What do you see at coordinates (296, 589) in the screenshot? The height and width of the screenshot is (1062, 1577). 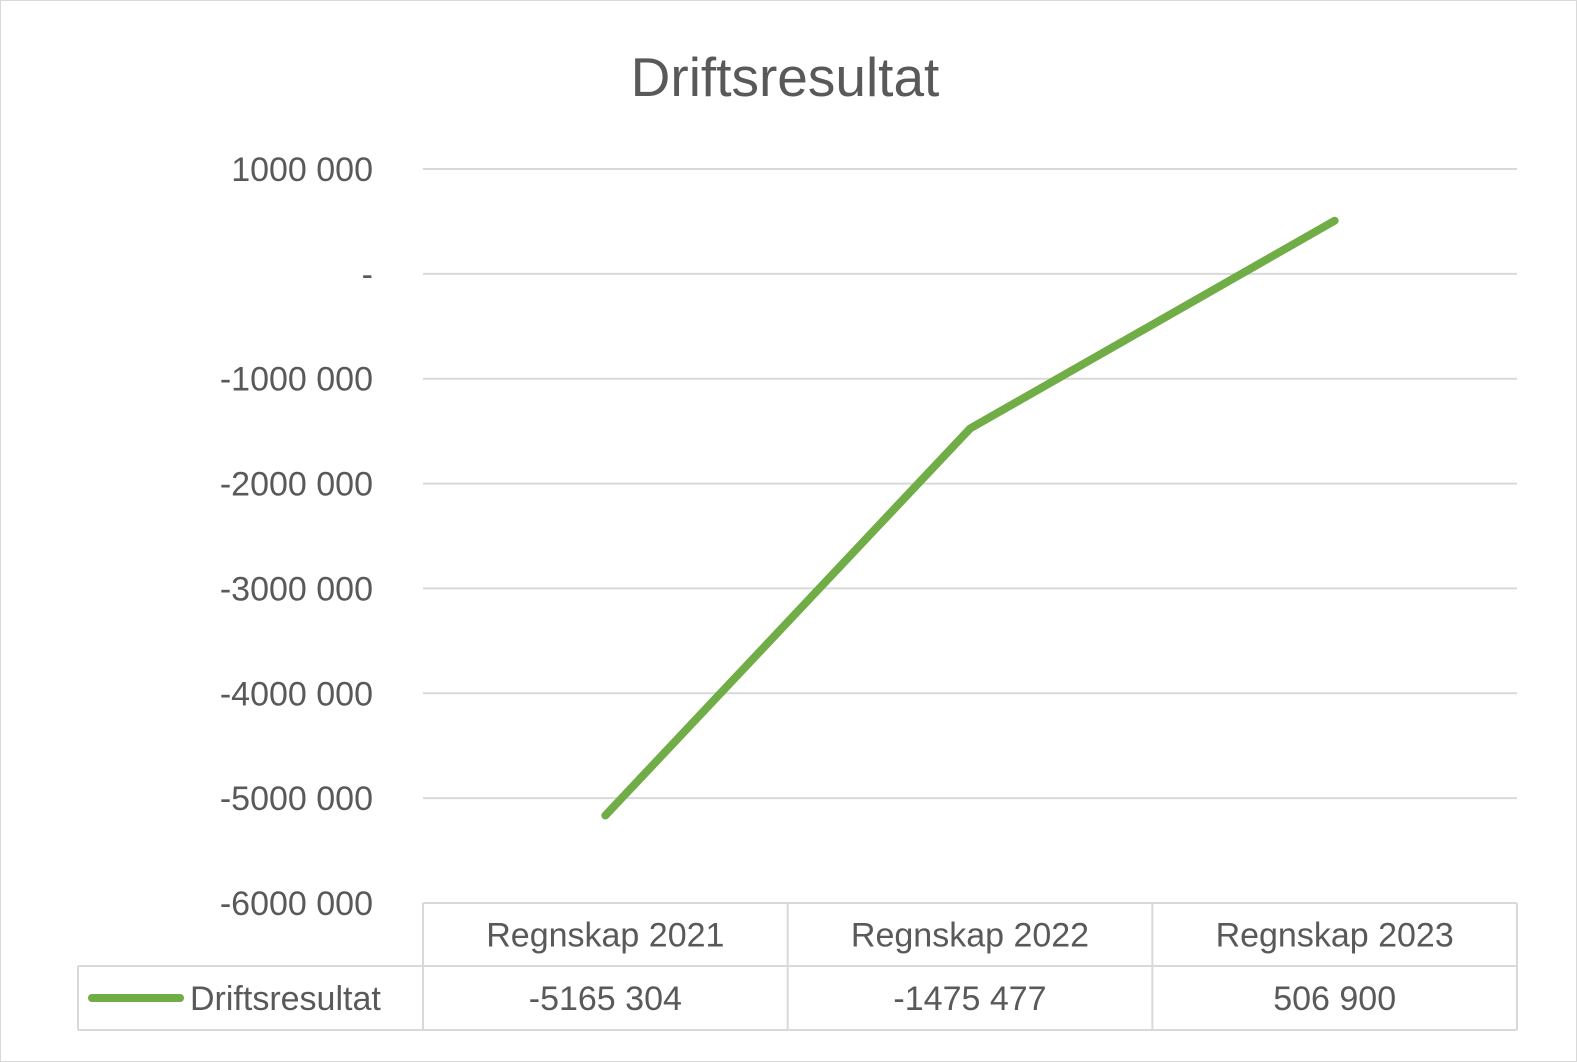 I see `y-tick-label: -3000 000` at bounding box center [296, 589].